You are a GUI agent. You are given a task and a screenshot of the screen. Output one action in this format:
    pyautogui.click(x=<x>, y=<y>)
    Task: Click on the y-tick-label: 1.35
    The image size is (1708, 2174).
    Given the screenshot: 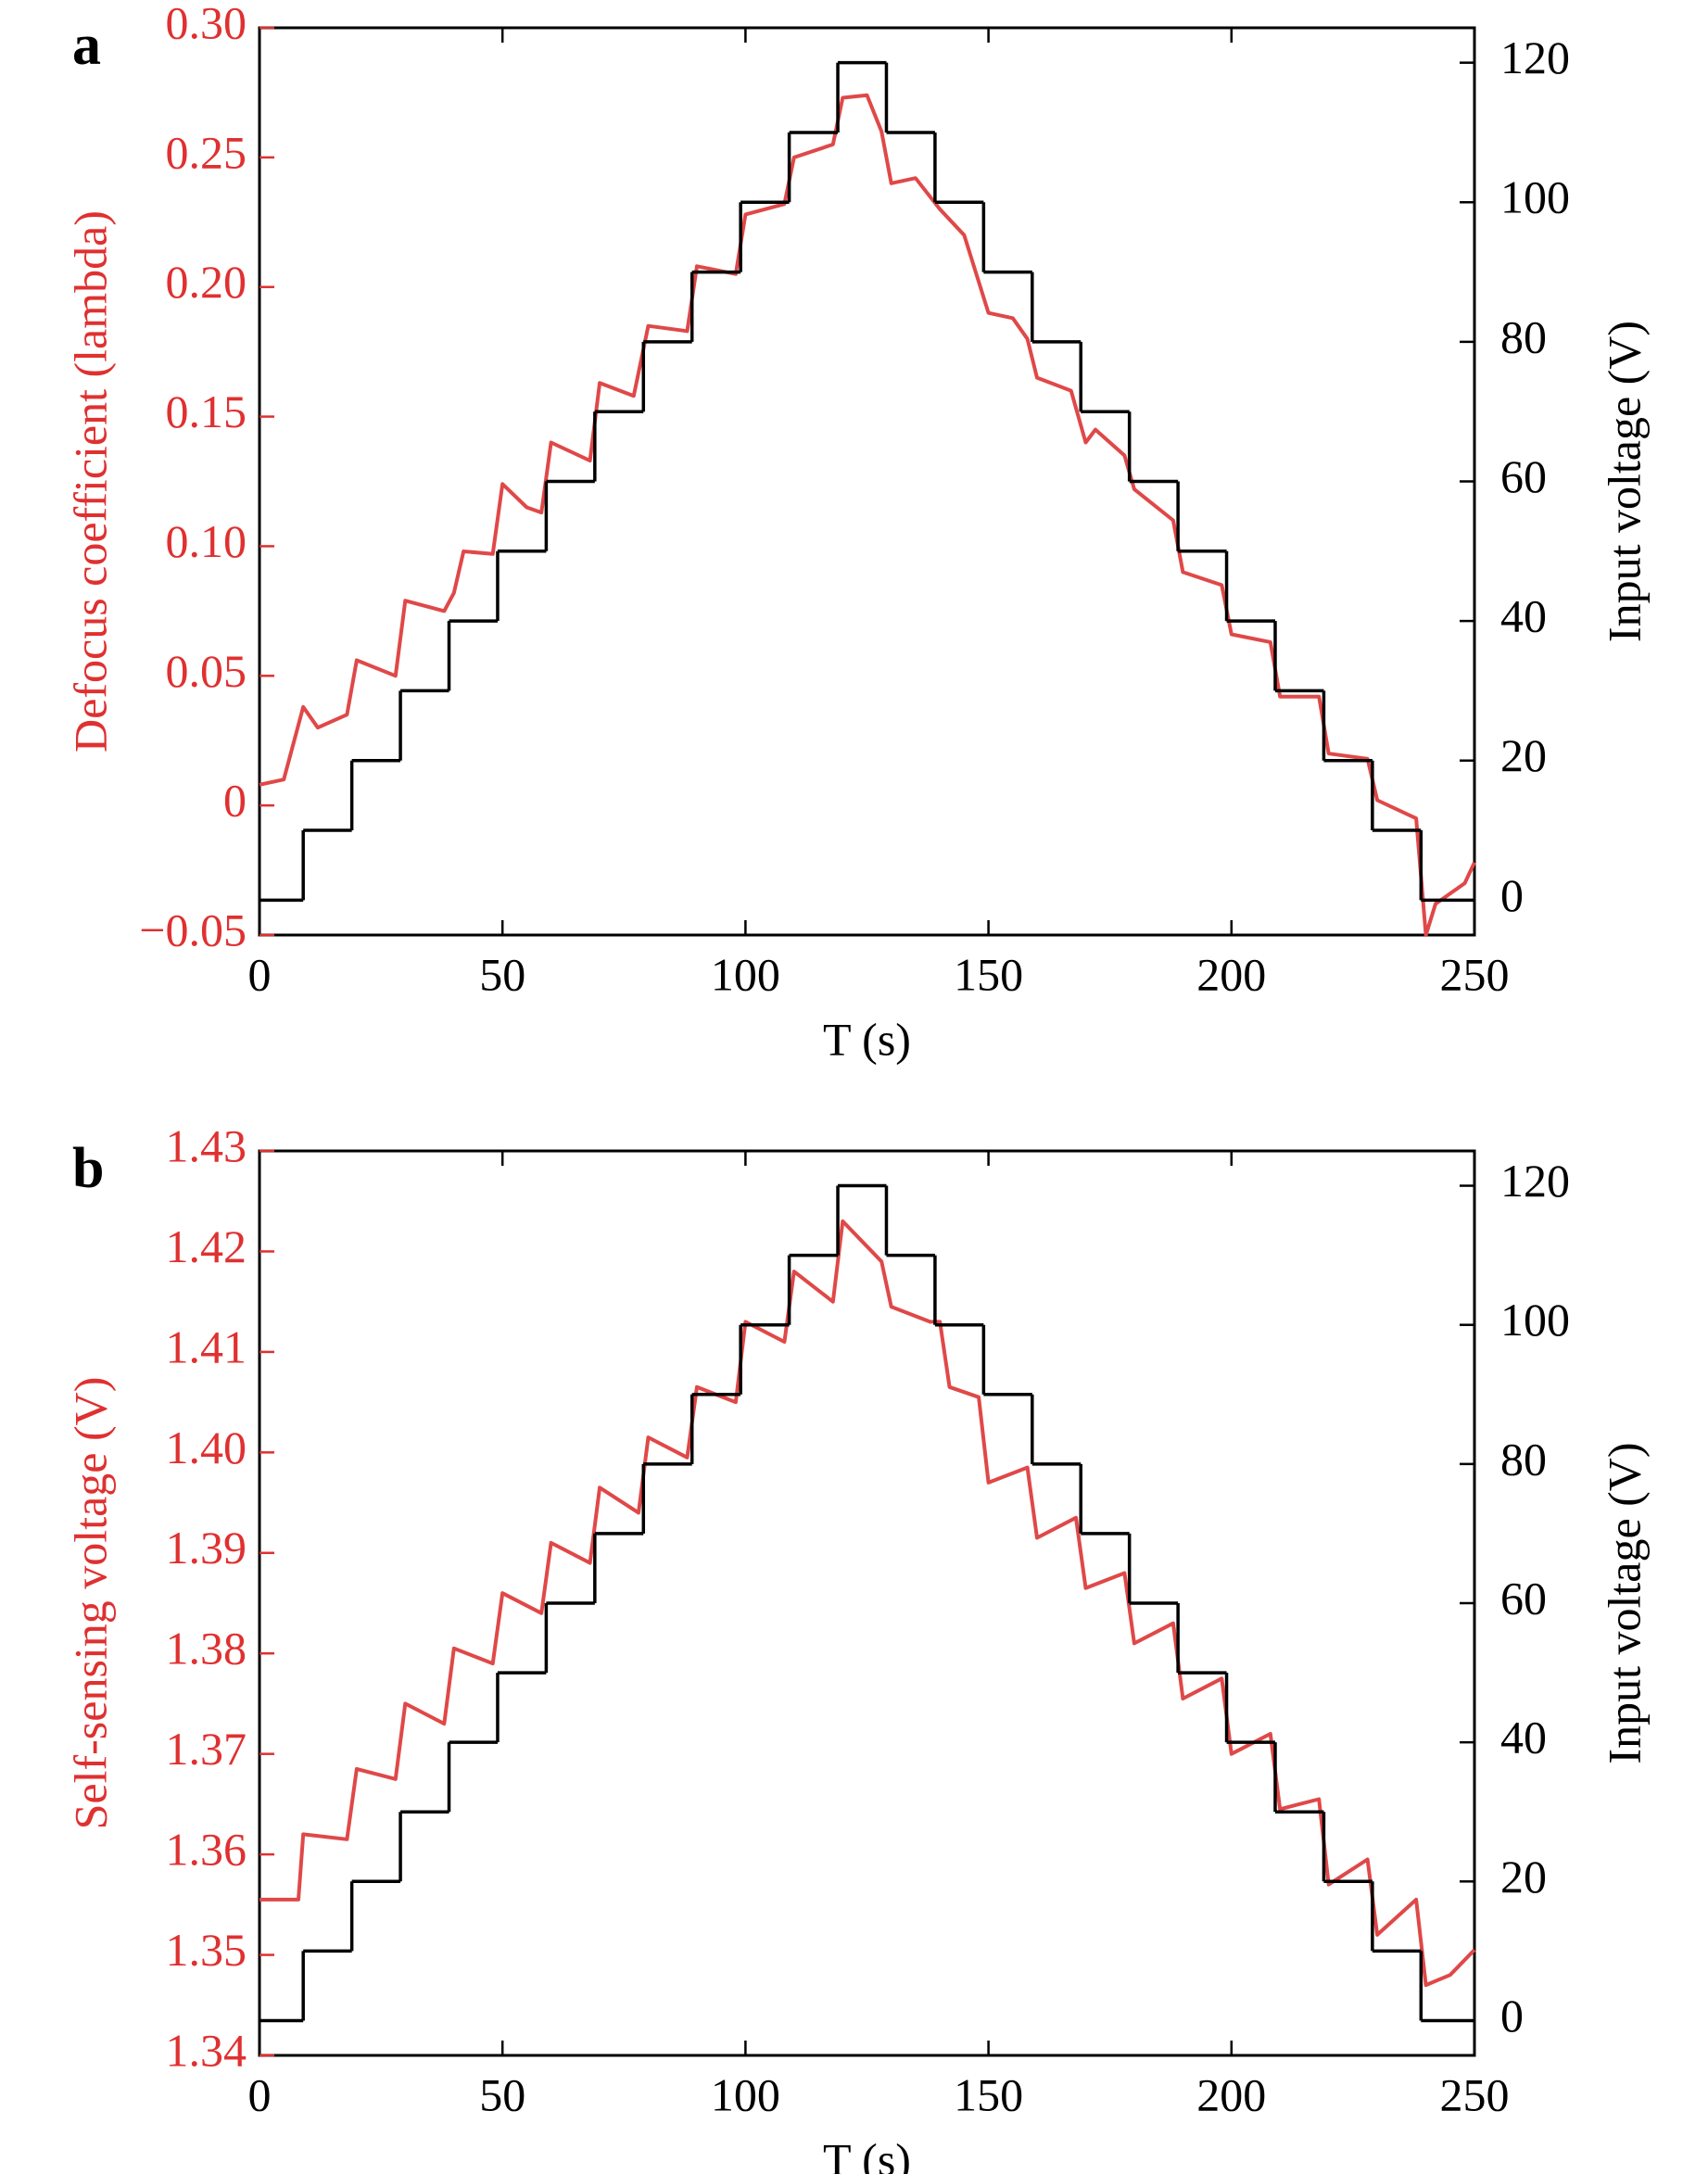 What is the action you would take?
    pyautogui.click(x=206, y=1950)
    